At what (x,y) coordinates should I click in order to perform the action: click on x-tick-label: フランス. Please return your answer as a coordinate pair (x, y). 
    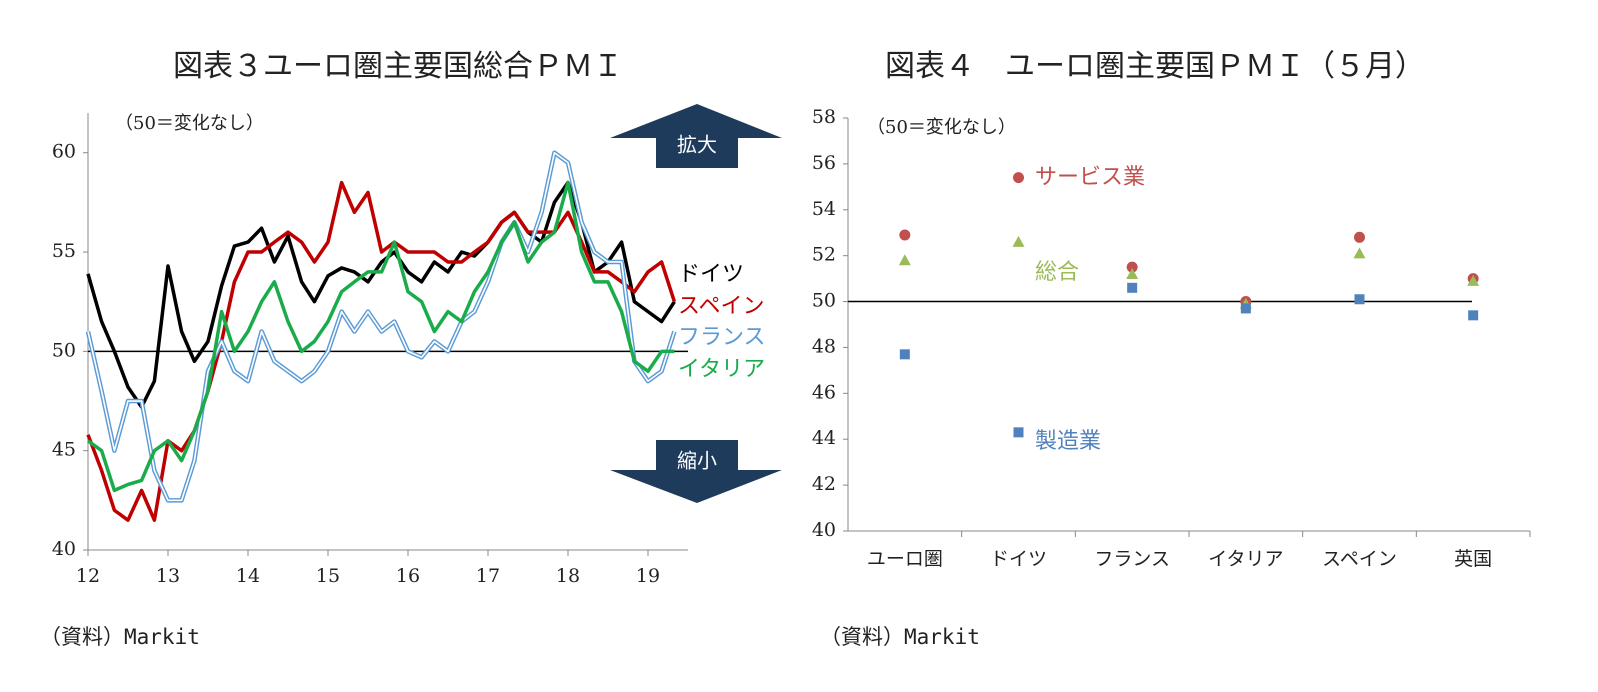
    Looking at the image, I should click on (1132, 559).